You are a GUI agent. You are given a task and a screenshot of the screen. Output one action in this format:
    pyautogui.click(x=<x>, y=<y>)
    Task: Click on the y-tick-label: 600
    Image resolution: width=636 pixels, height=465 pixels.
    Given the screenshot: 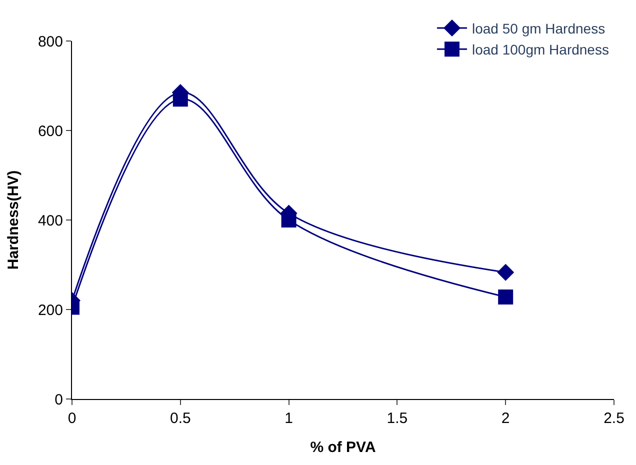 What is the action you would take?
    pyautogui.click(x=50, y=131)
    